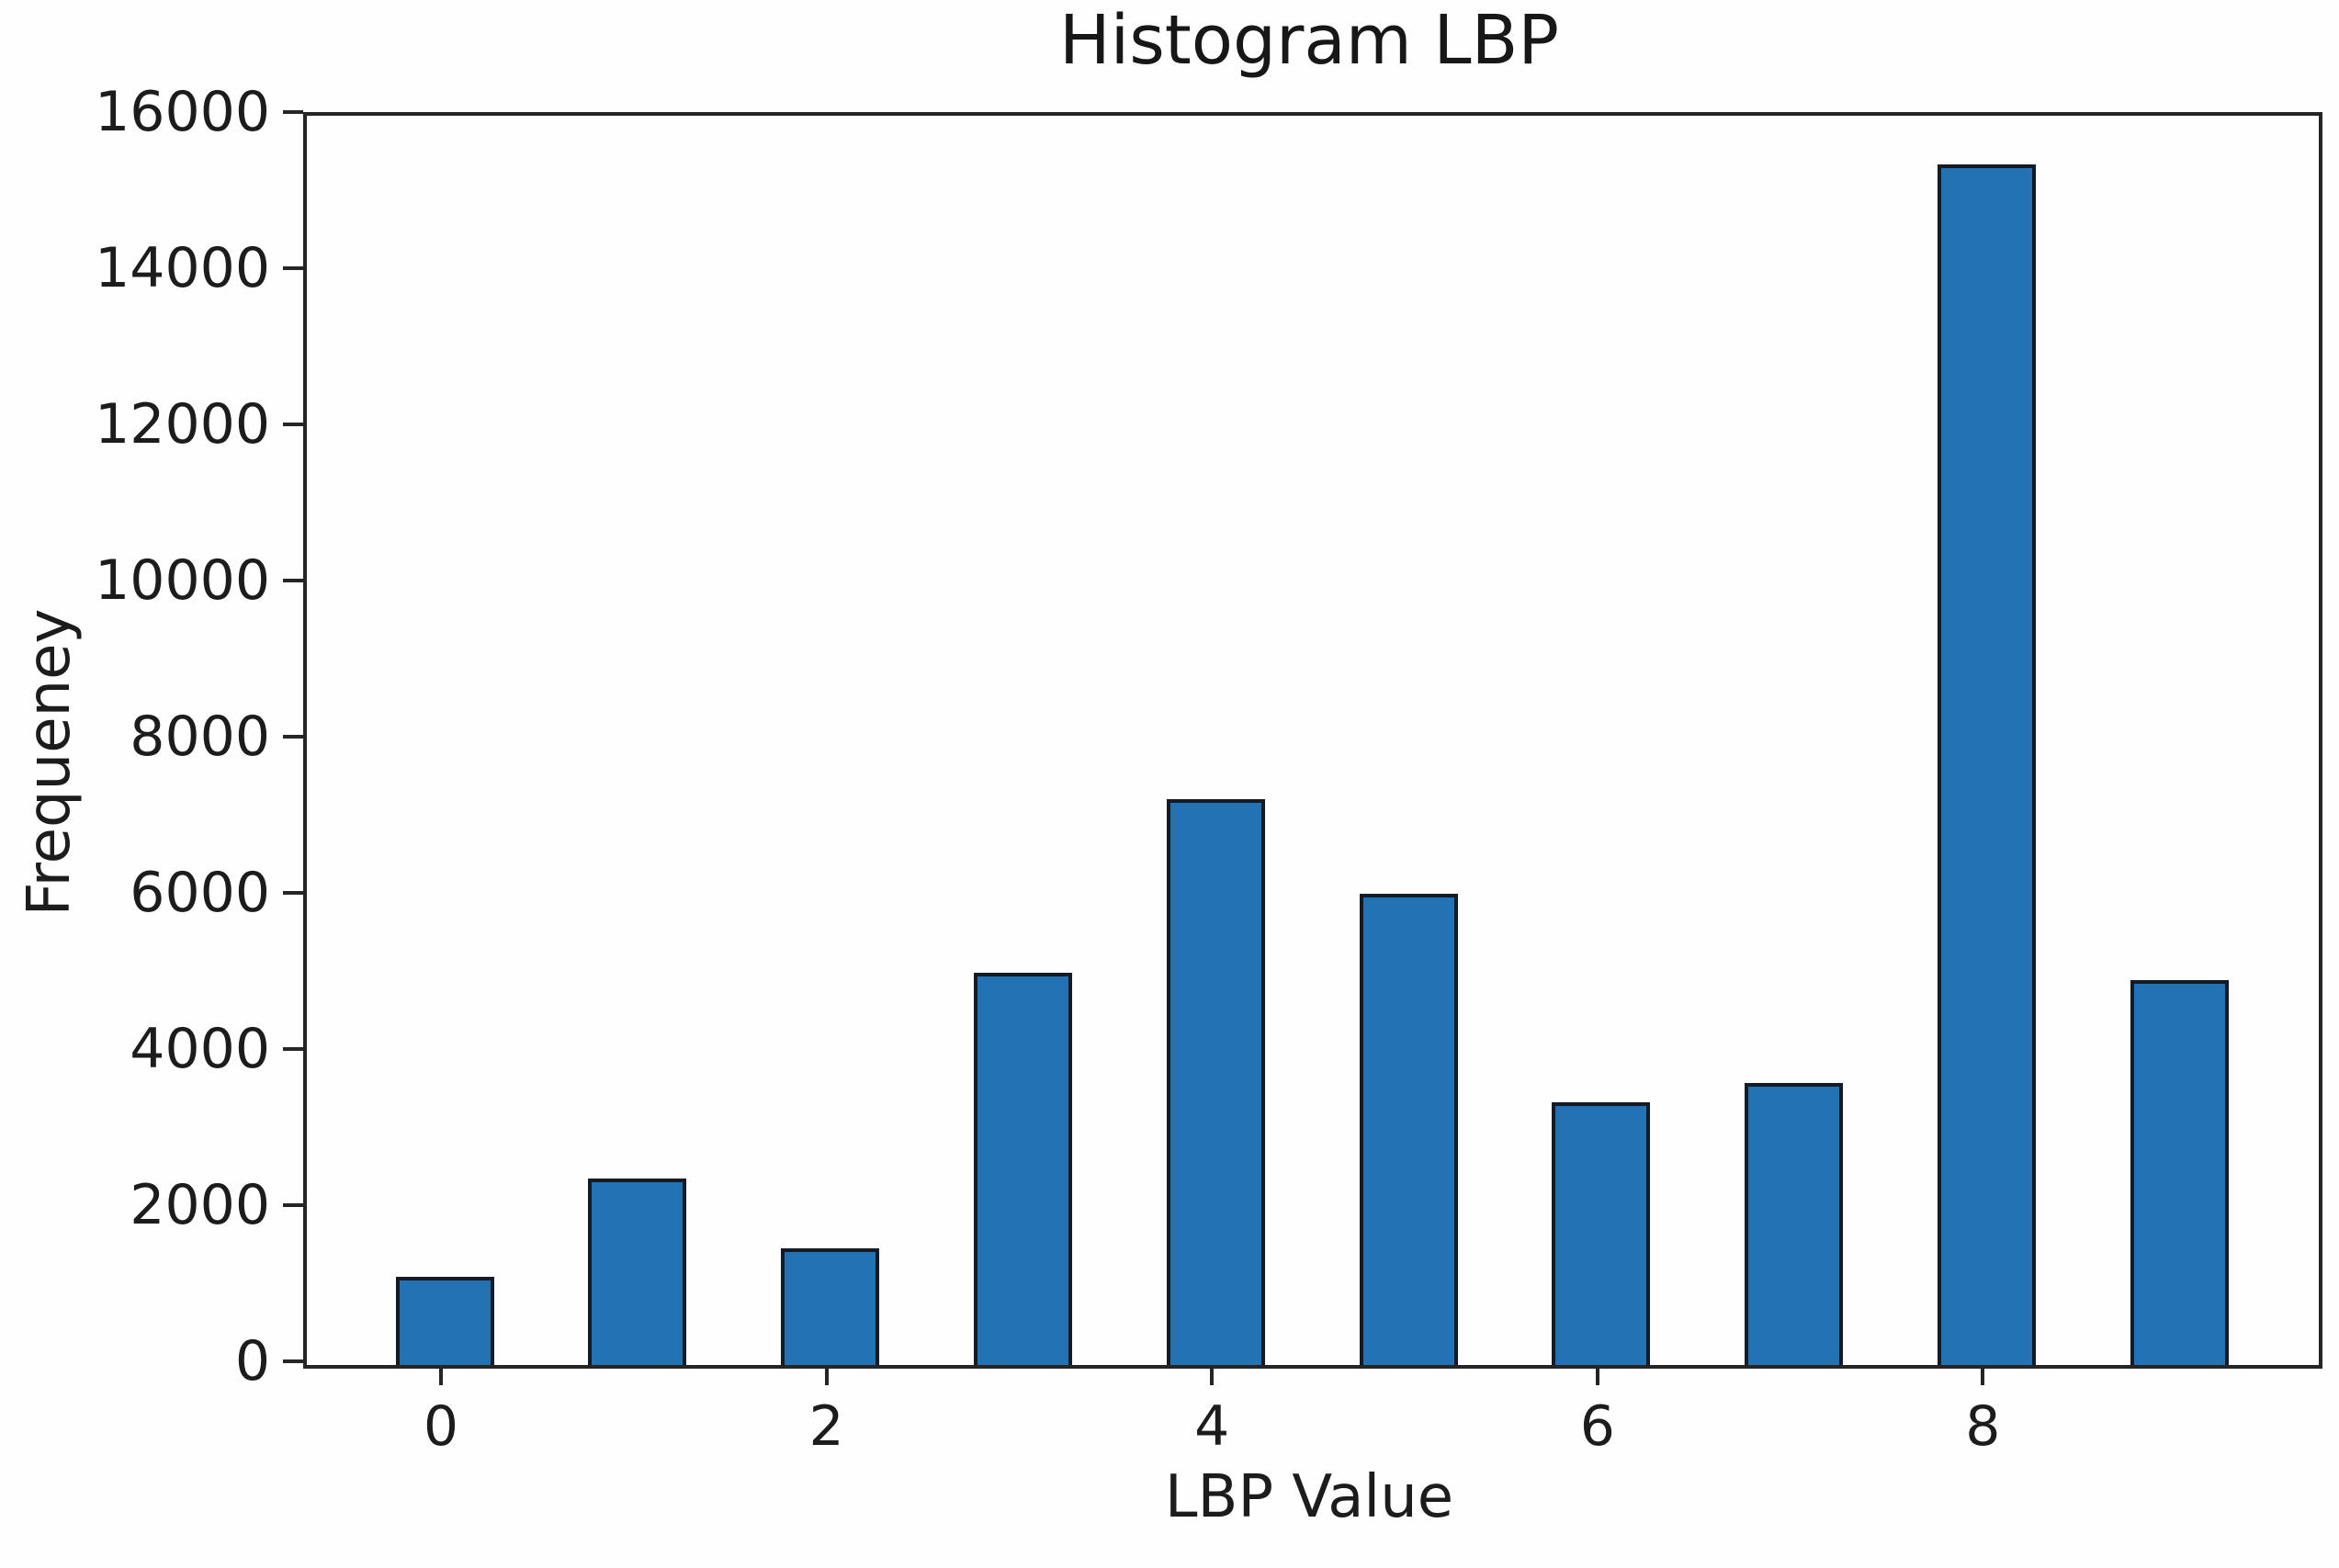 The image size is (2339, 1568). Describe the element at coordinates (252, 1361) in the screenshot. I see `y-tick-label: 0` at that location.